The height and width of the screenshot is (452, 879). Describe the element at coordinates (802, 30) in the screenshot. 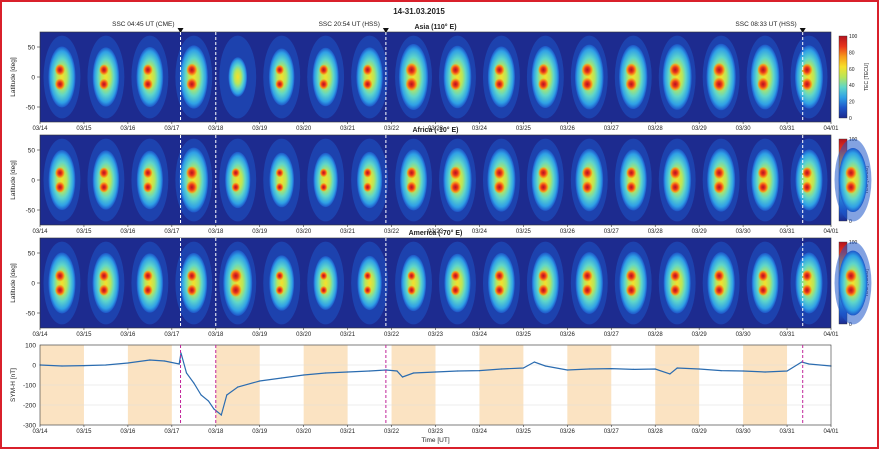

I see `event-arrow` at that location.